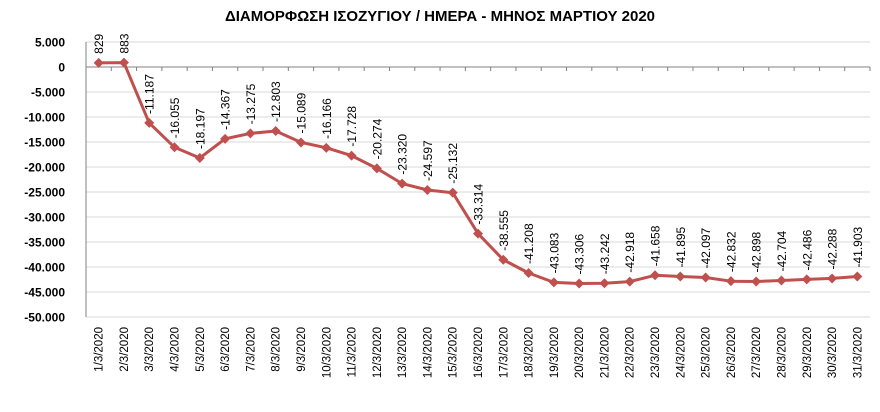  I want to click on x-tick-label: 6/3/2020, so click(226, 349).